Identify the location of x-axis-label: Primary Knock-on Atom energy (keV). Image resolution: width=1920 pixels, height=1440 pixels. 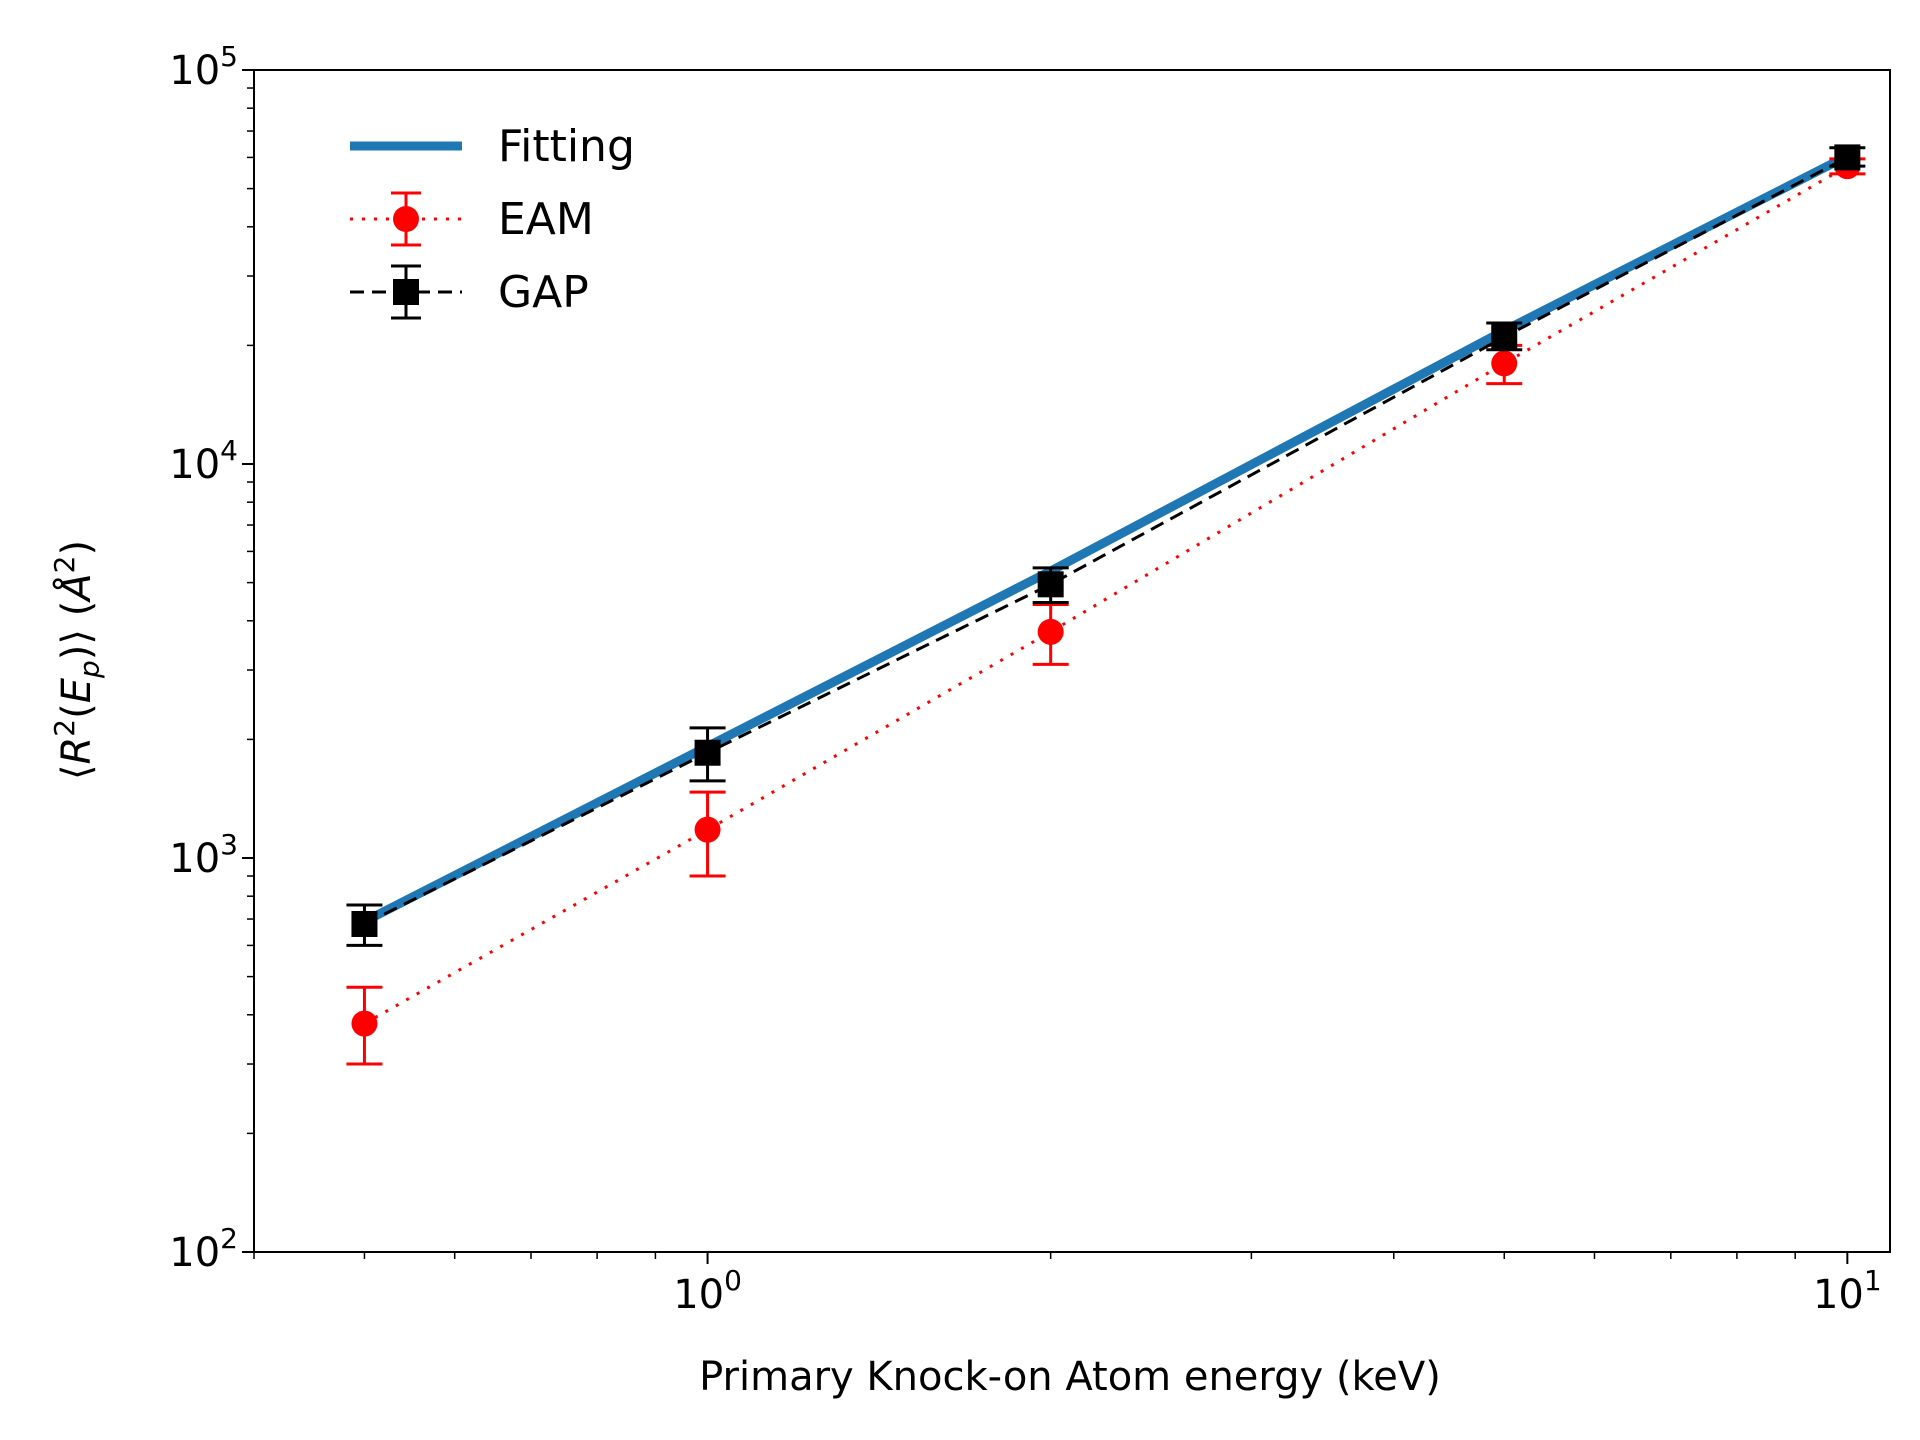
(1070, 1377).